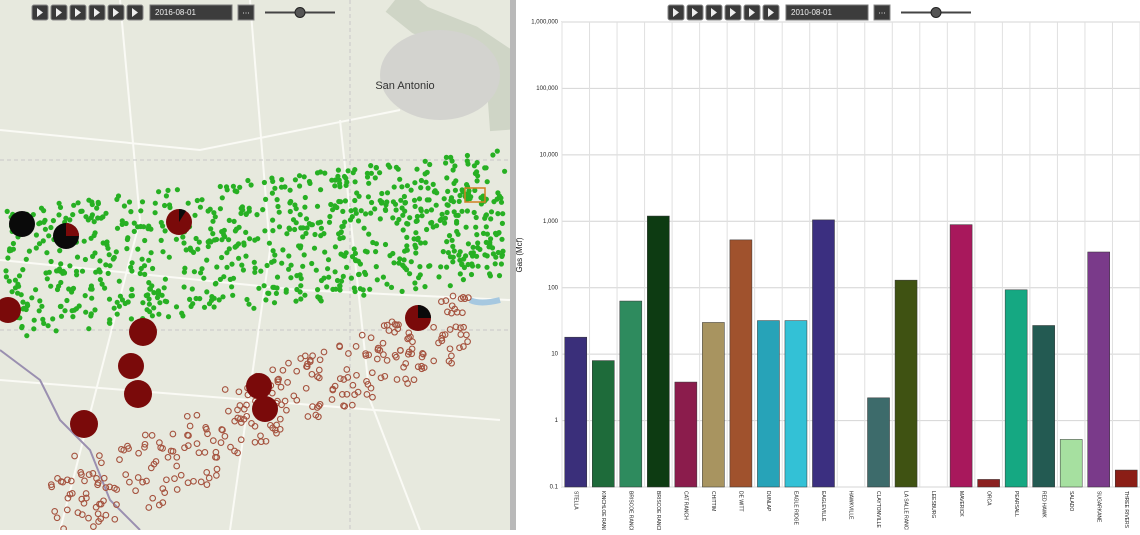 This screenshot has width=1140, height=535. Describe the element at coordinates (1098, 507) in the screenshot. I see `x-tick-label: SUGARKANE` at that location.